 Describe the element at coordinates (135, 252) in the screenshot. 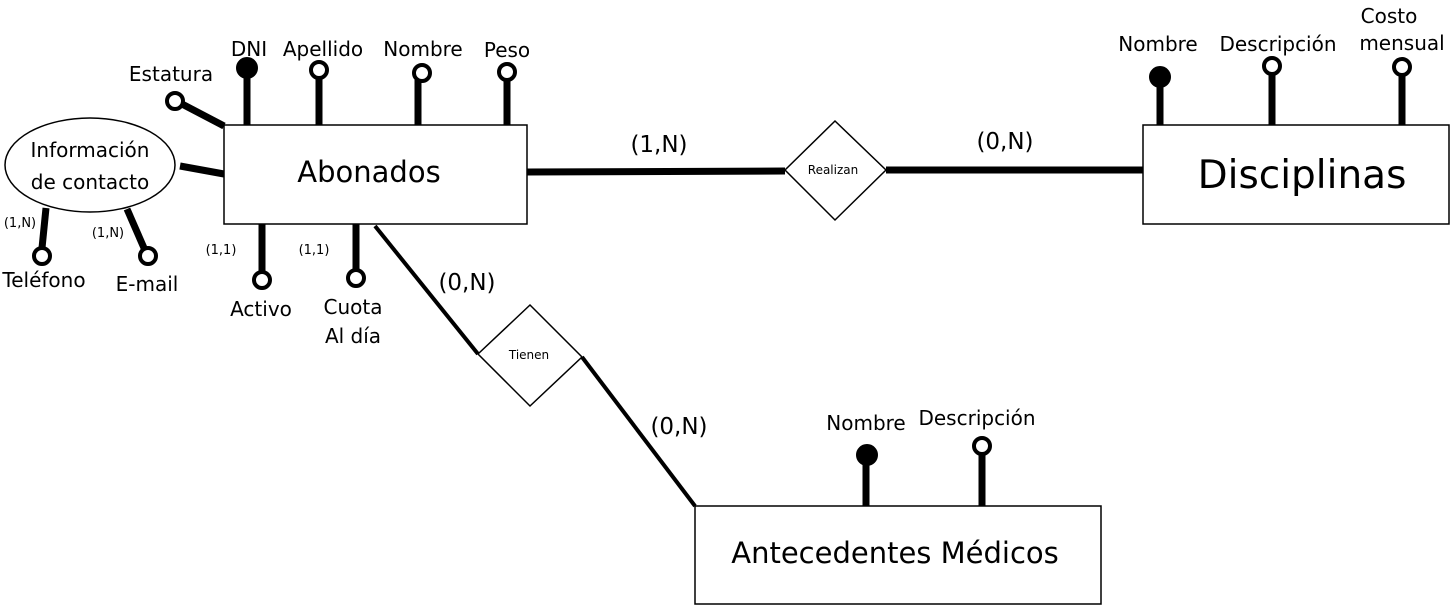

I see `attribute-email: (1,N) E-mail` at that location.